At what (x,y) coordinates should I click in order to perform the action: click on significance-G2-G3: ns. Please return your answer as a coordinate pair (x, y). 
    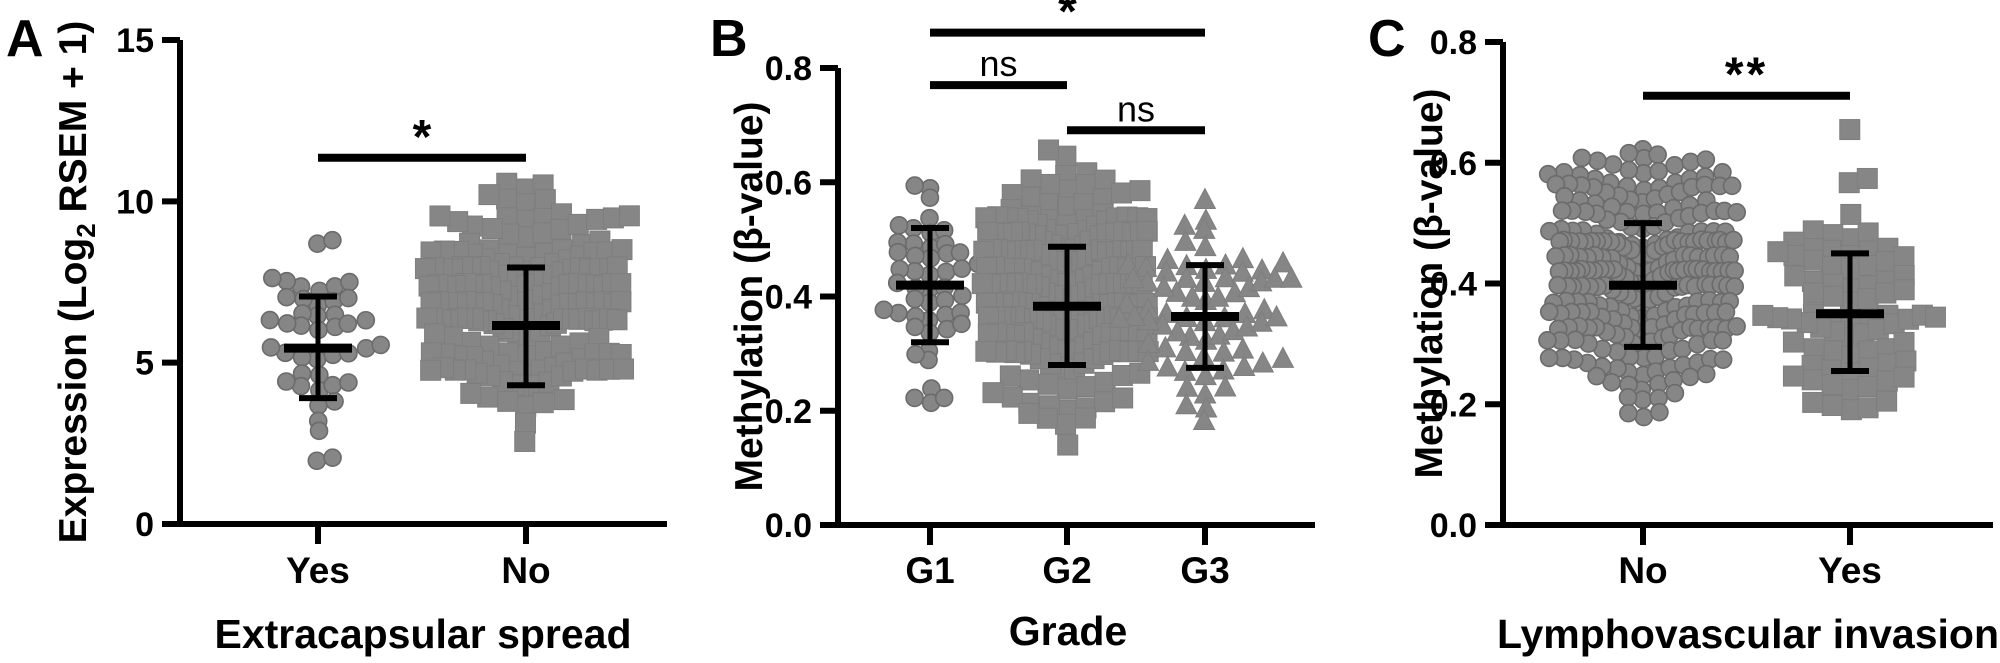
    Looking at the image, I should click on (1136, 111).